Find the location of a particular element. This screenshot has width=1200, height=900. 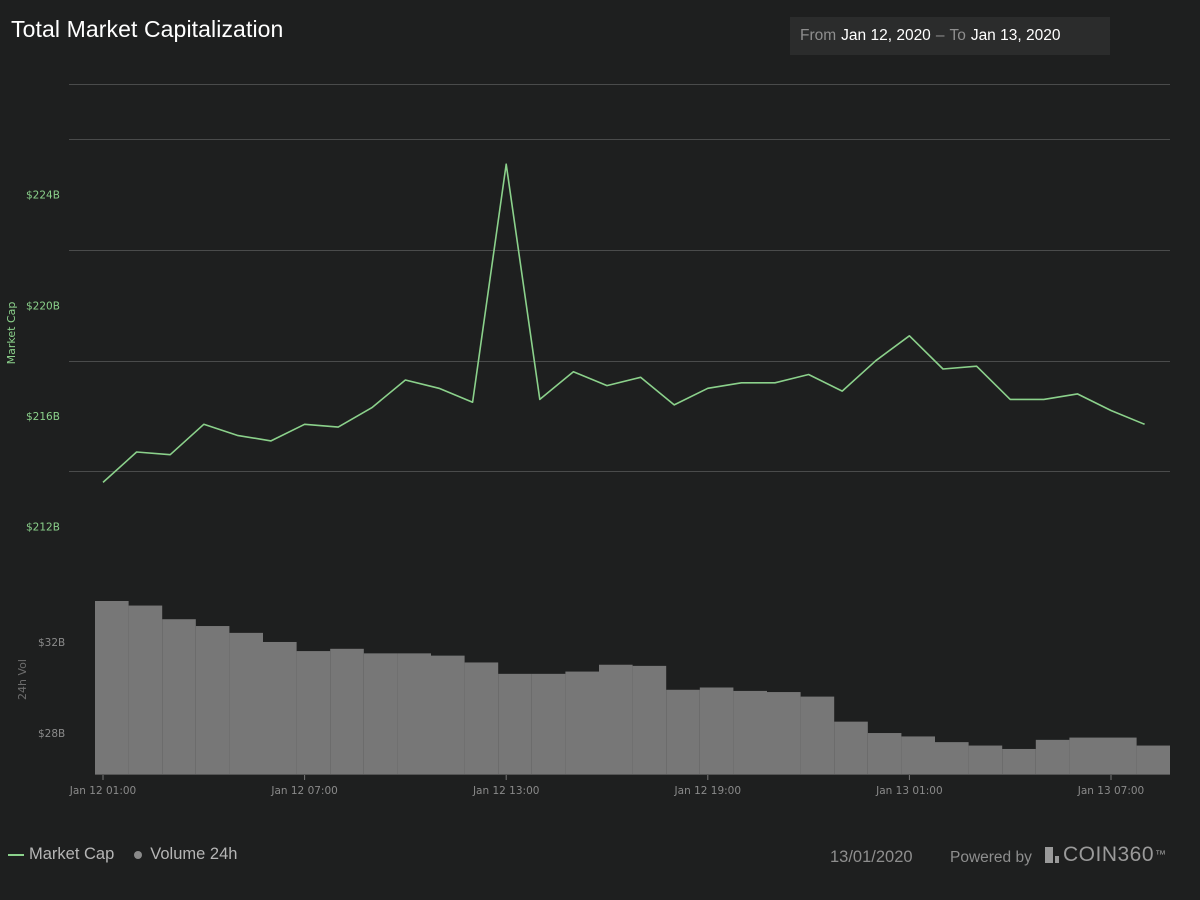

x-tick-label: Jan 12 01:00 is located at coordinates (102, 791).